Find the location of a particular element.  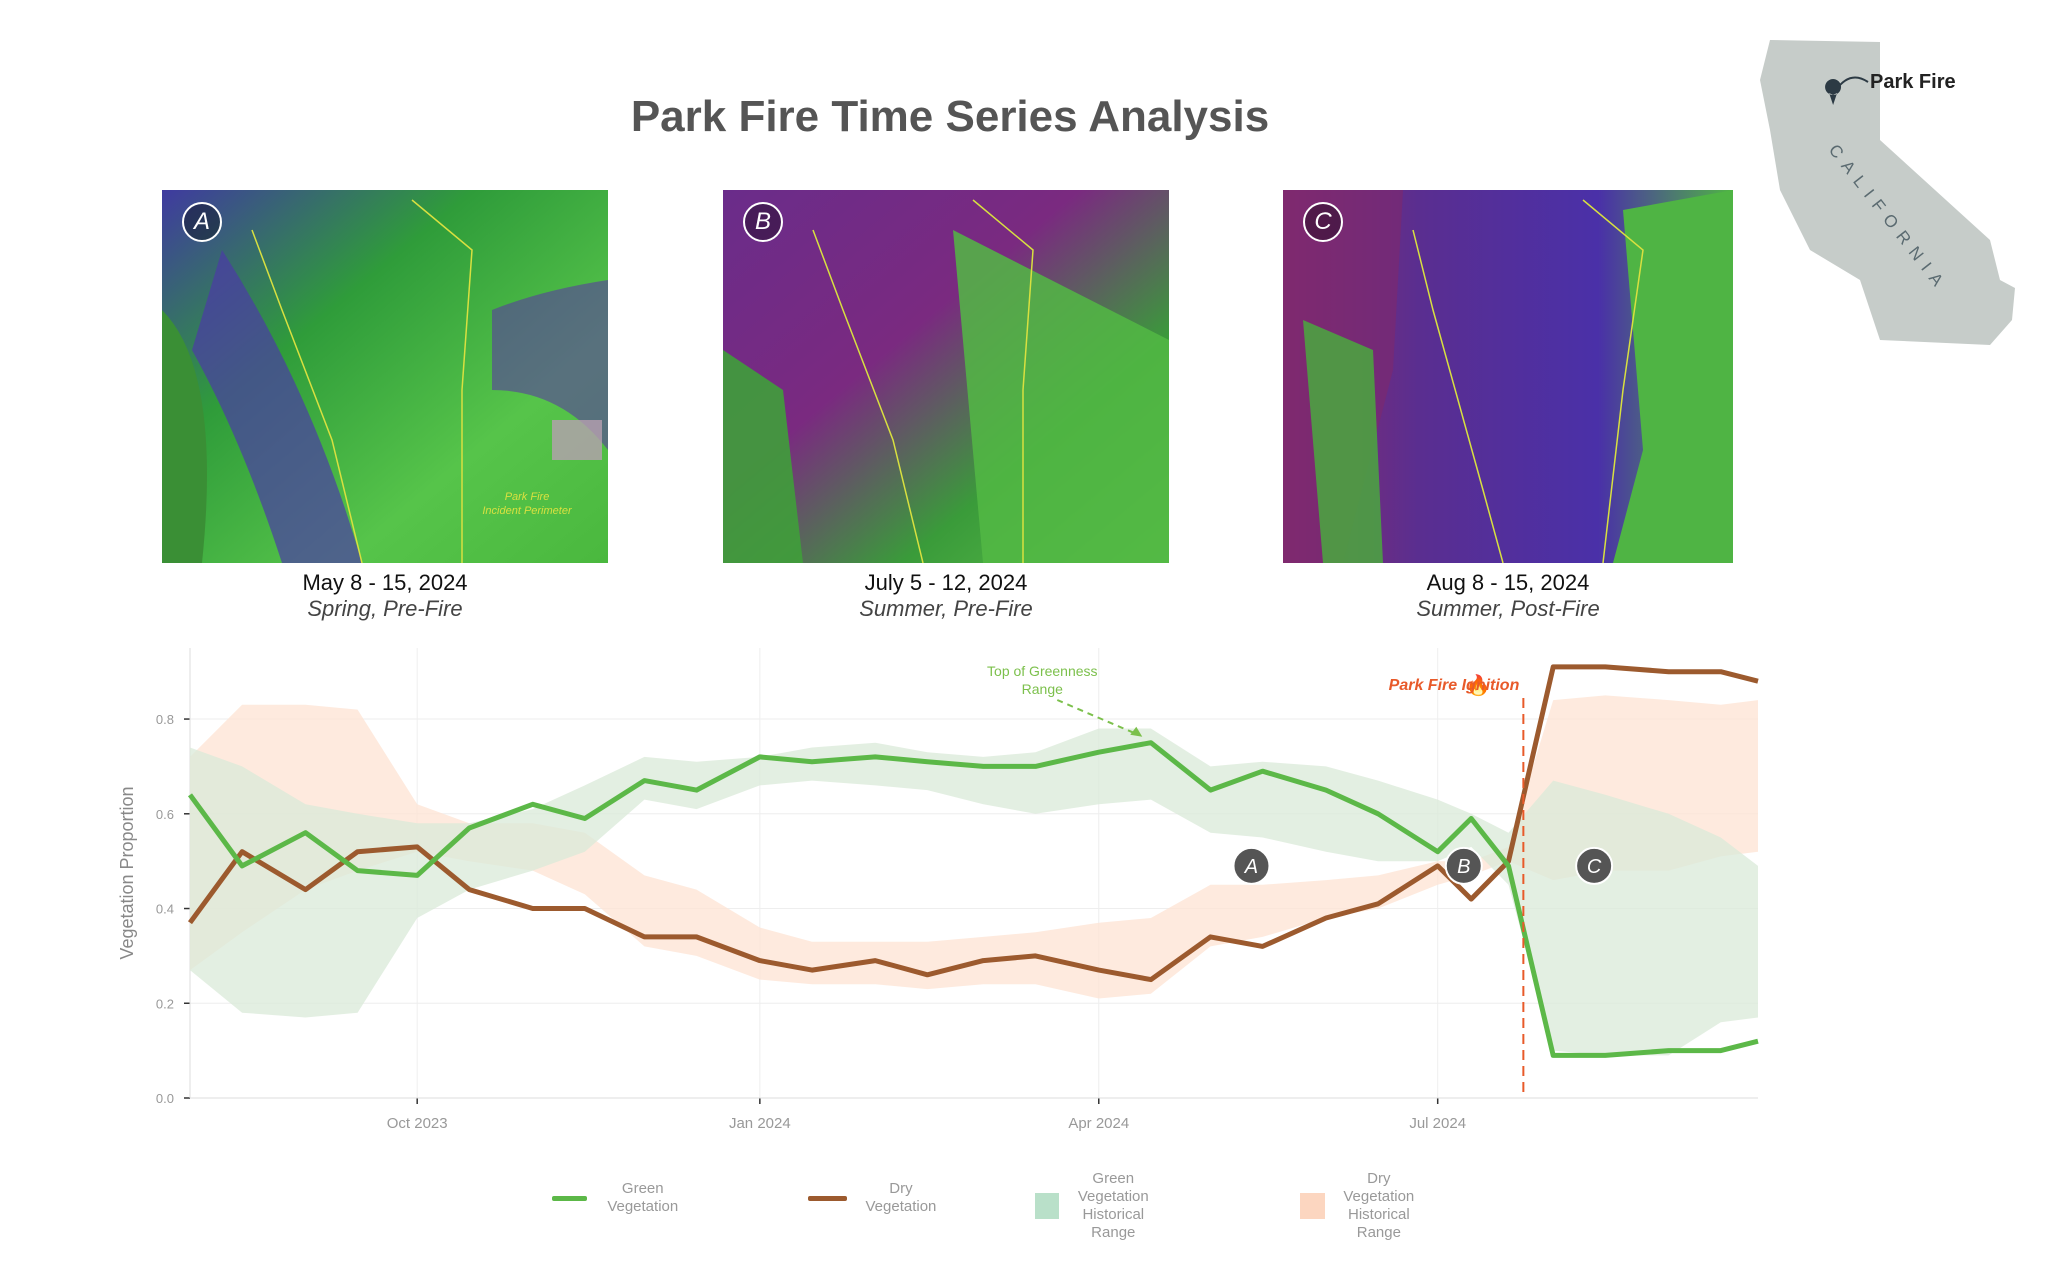

california-shape: Park Fire CALIFORNIA is located at coordinates (1887, 192).